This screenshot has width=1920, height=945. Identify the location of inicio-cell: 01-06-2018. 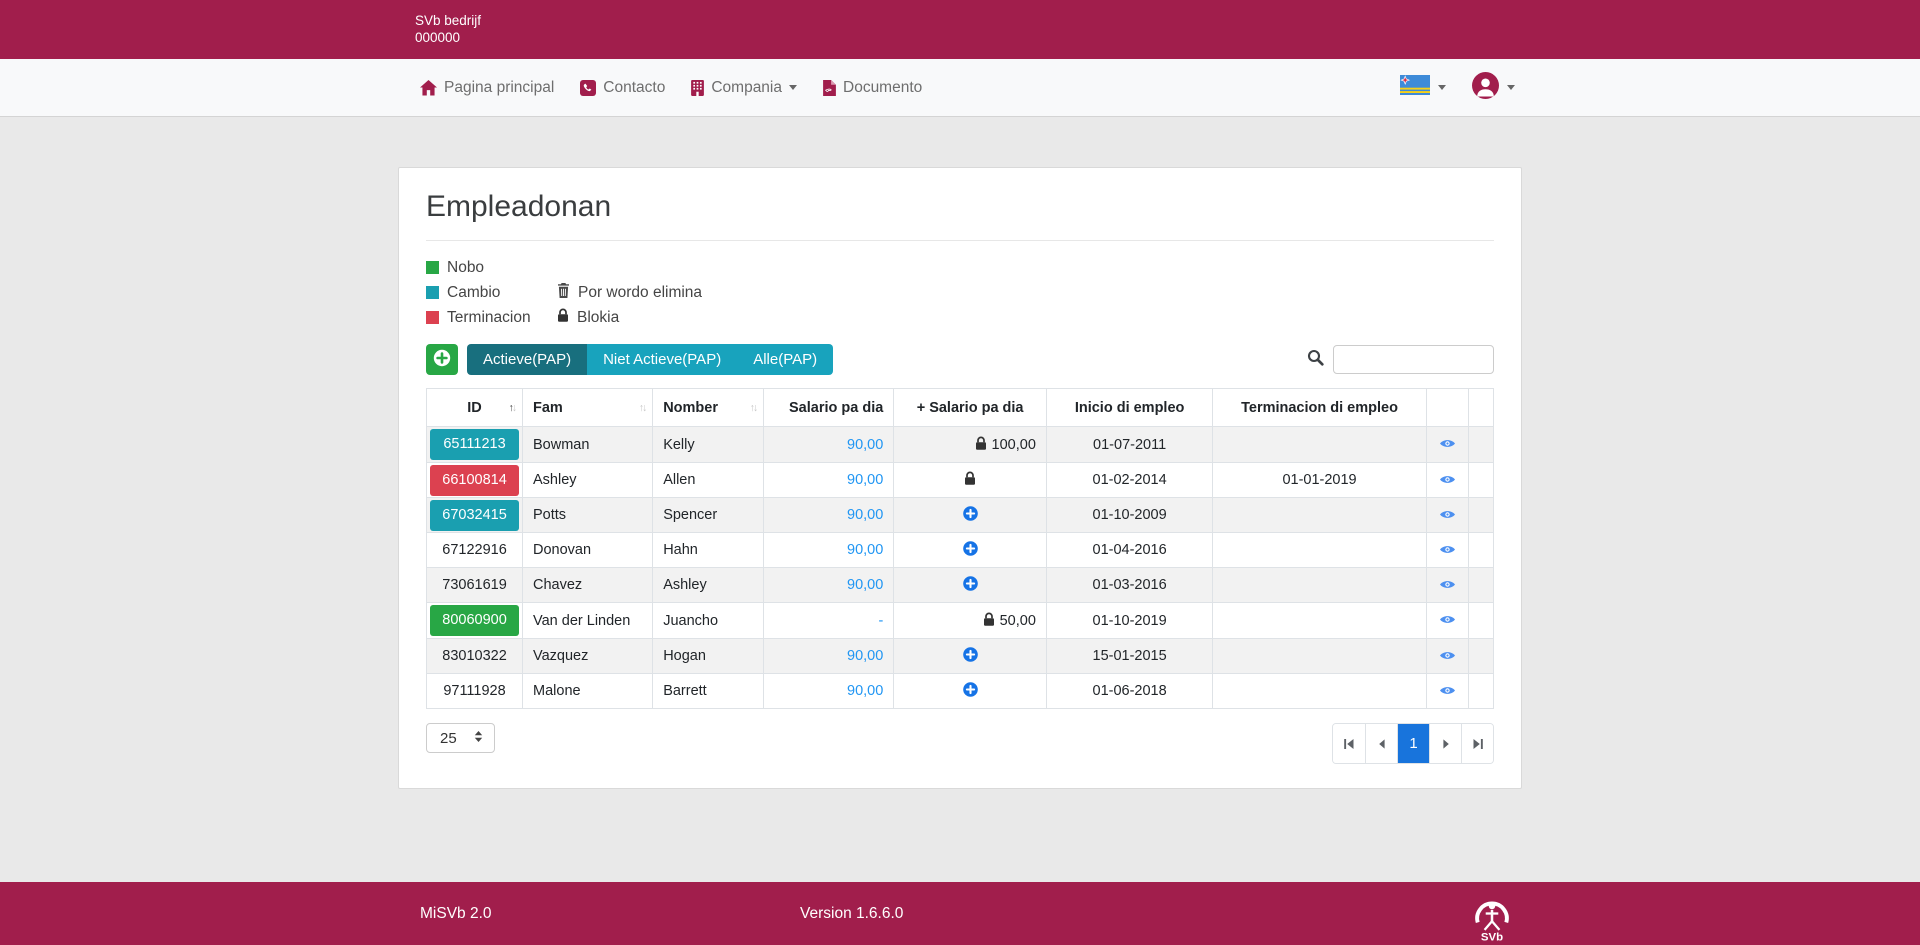
(1129, 691).